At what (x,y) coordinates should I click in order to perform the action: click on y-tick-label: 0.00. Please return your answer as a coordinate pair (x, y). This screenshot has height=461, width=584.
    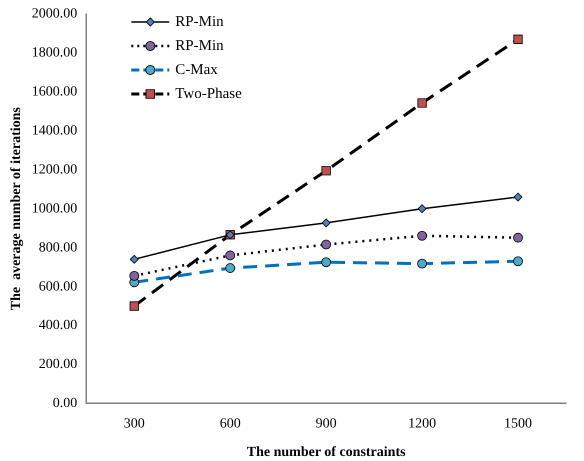
    Looking at the image, I should click on (65, 404).